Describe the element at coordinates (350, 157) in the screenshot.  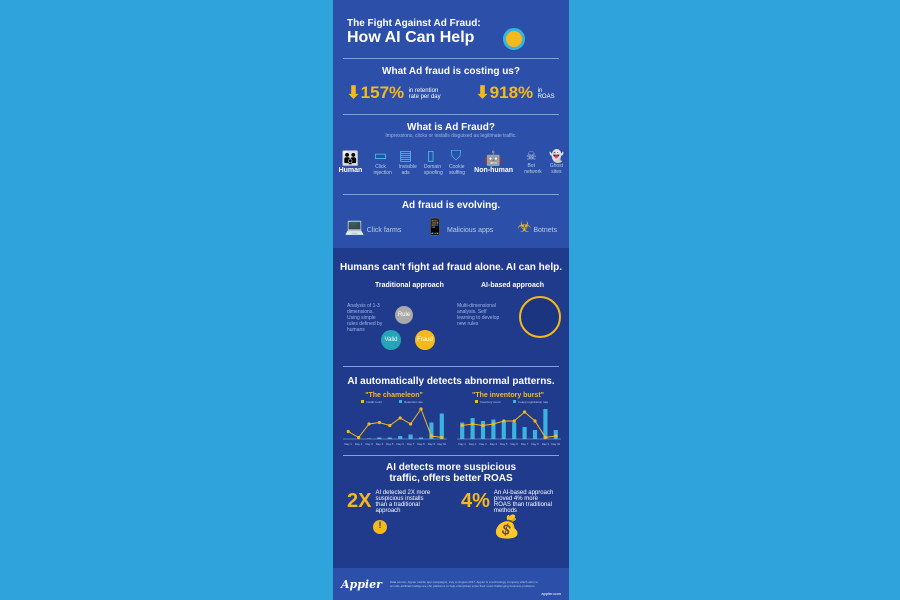
I see `people-icon: 👪` at that location.